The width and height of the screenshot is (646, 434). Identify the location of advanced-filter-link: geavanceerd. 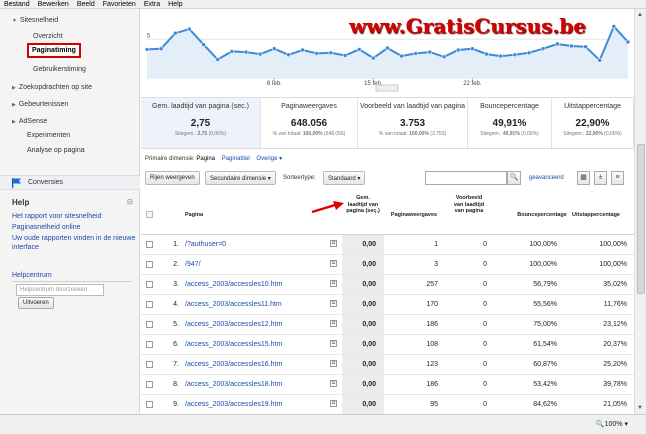
(546, 178).